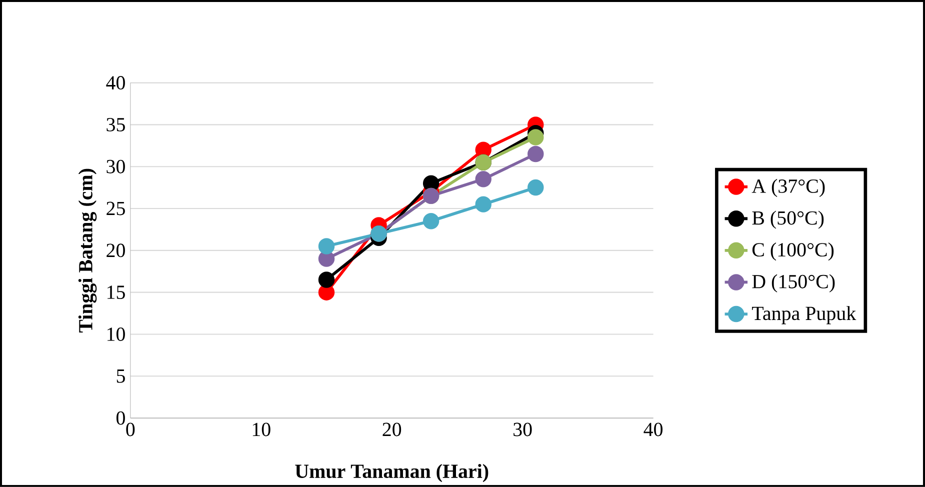 The image size is (925, 487). I want to click on y-tick-label: 15, so click(116, 293).